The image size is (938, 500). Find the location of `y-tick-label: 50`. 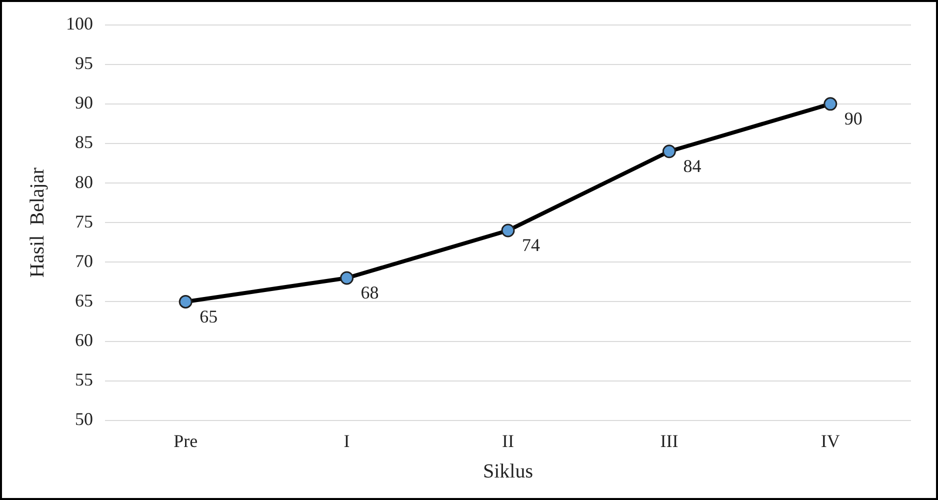

y-tick-label: 50 is located at coordinates (84, 419).